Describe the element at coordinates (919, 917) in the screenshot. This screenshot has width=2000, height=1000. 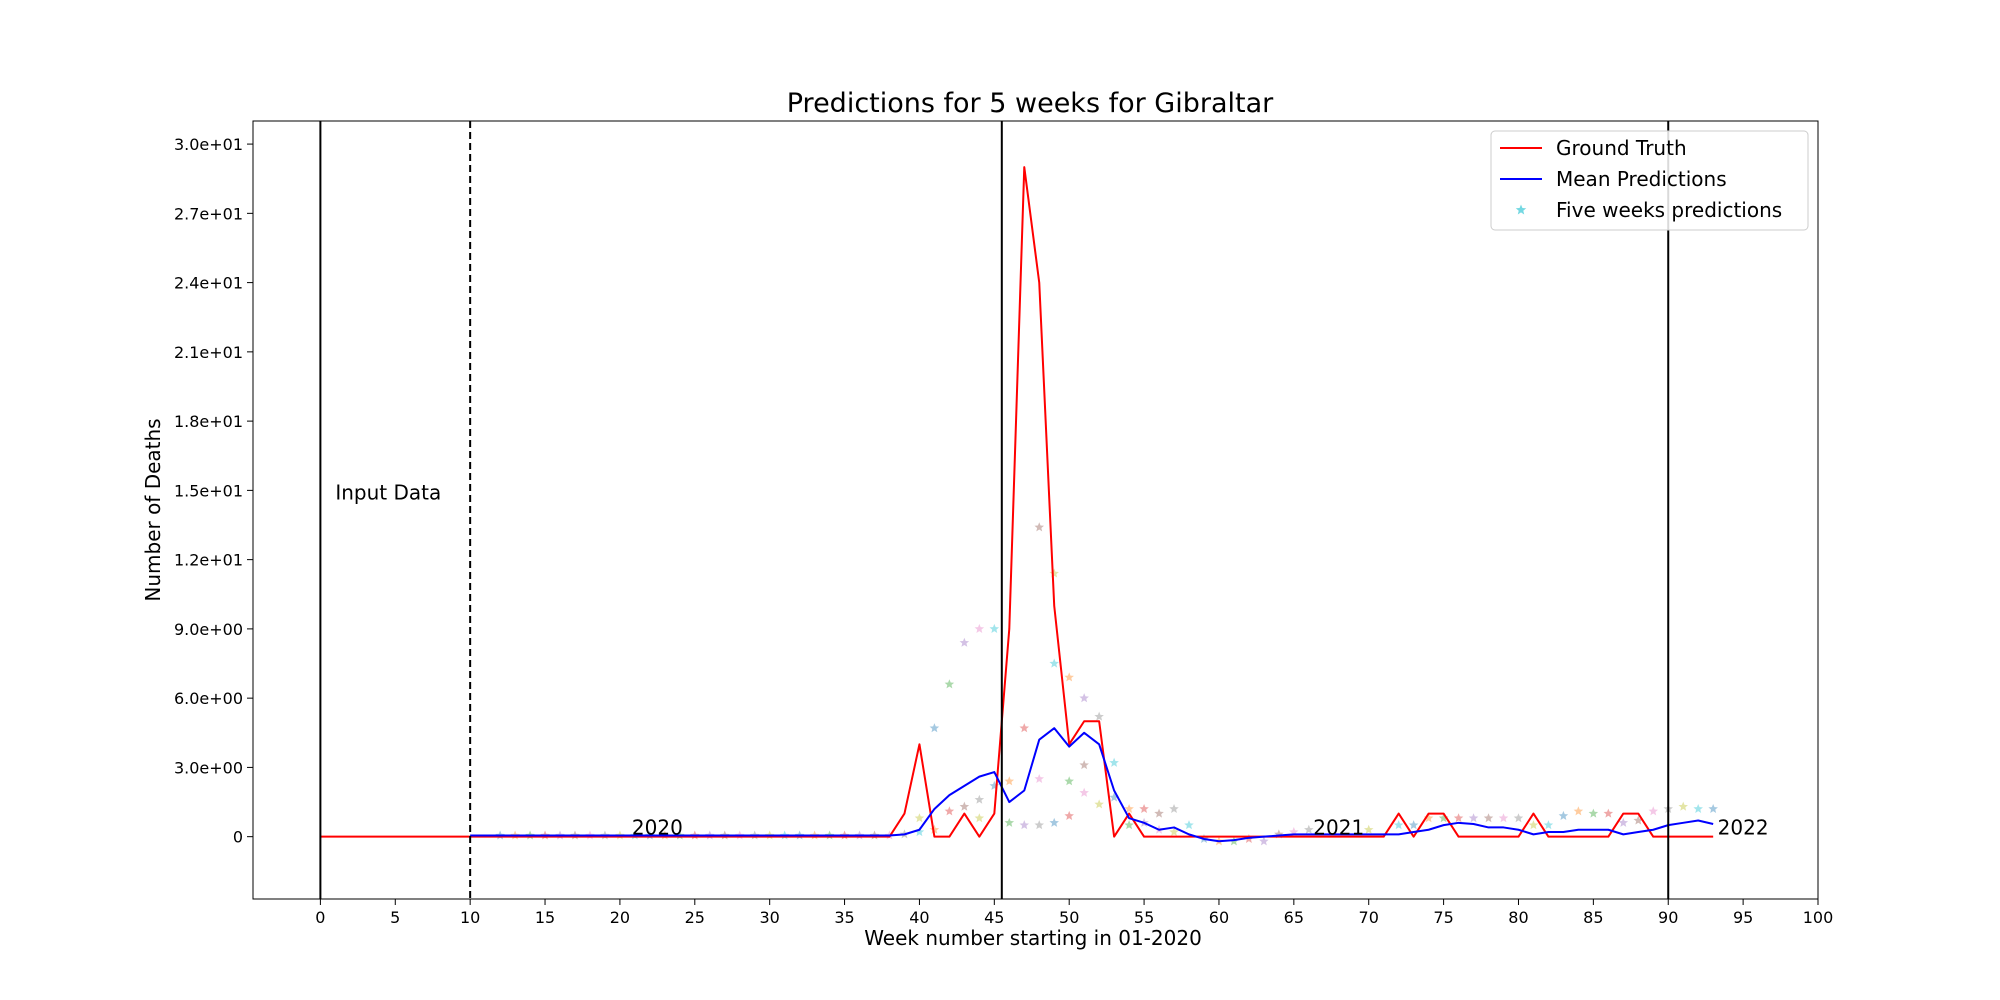
I see `x-tick-label: 40` at that location.